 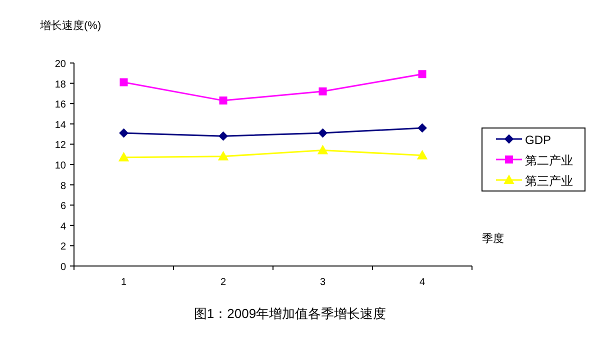 I want to click on x-tick-label: 1, so click(x=123, y=282).